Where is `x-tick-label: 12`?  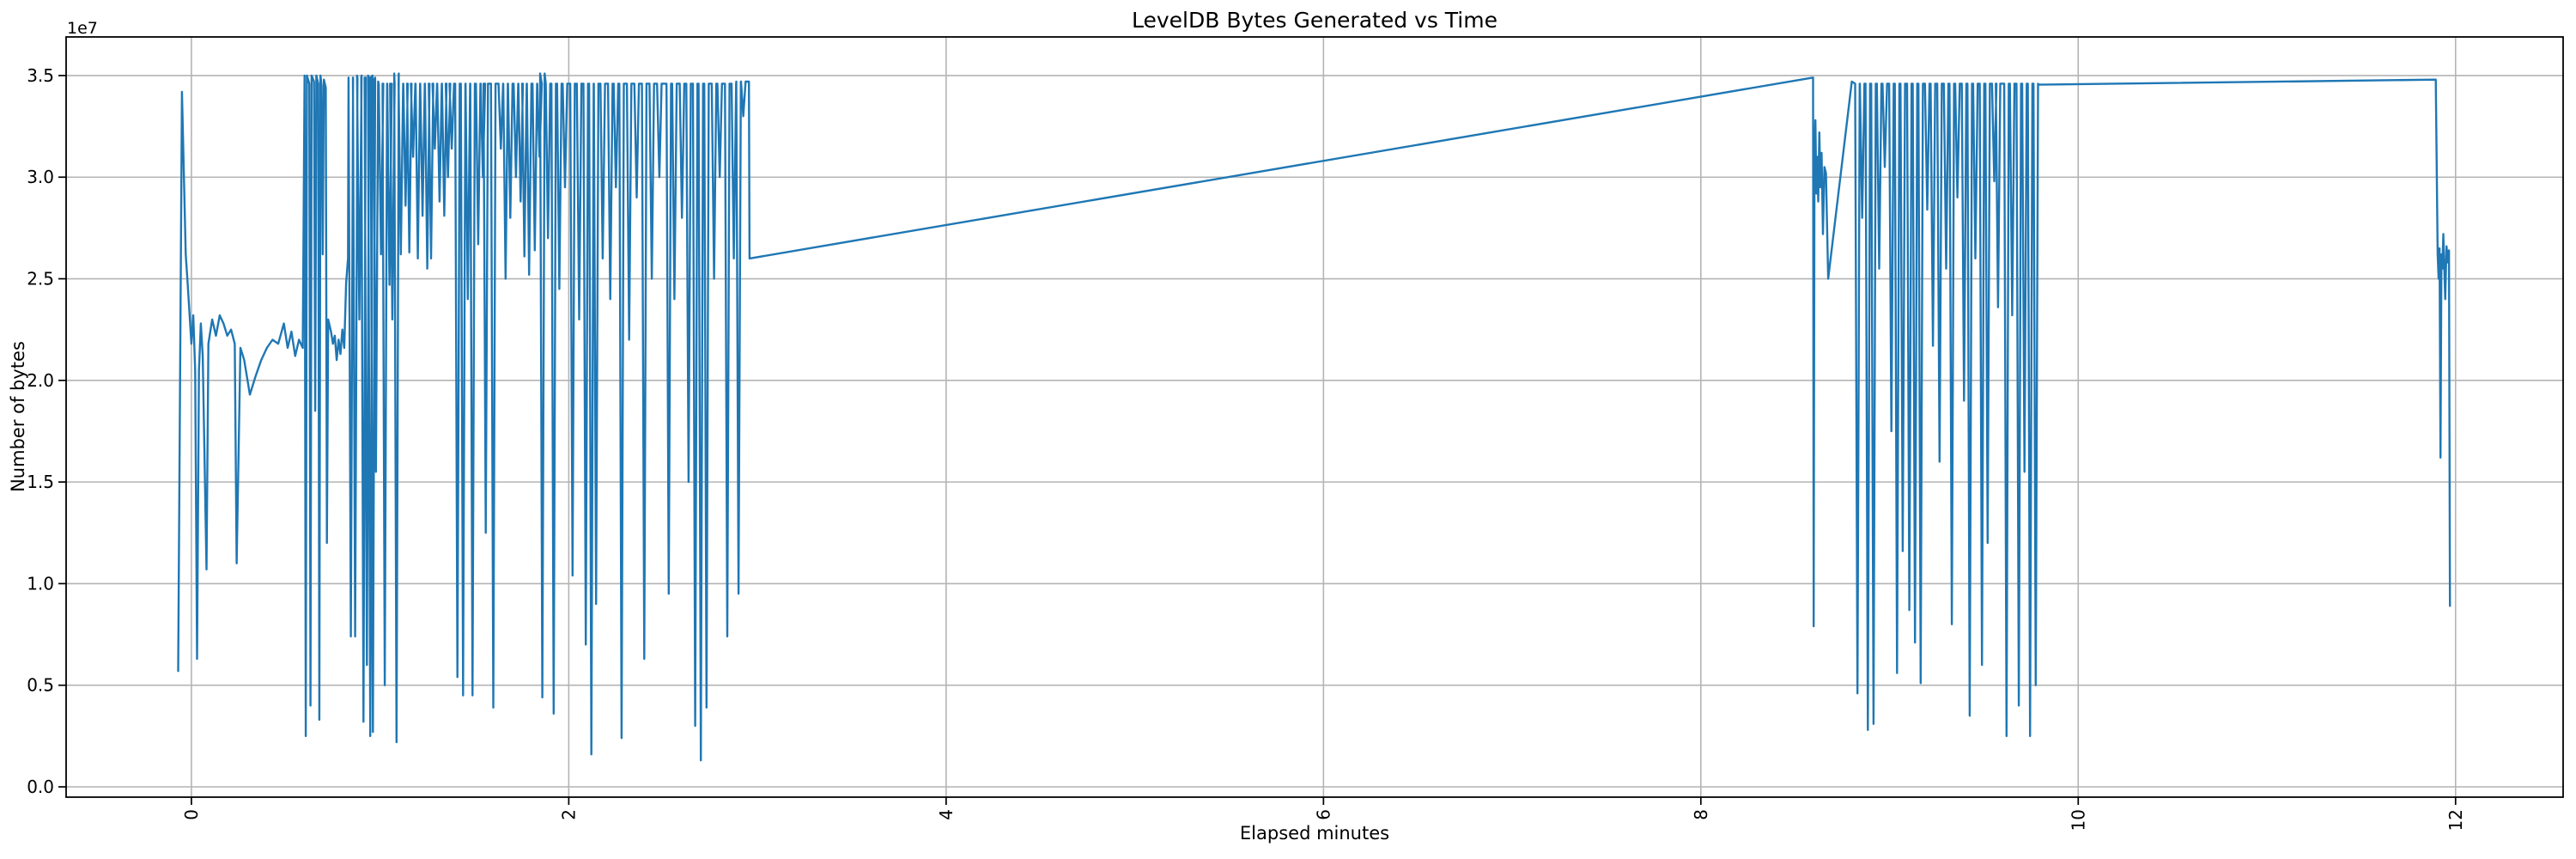
x-tick-label: 12 is located at coordinates (2456, 820).